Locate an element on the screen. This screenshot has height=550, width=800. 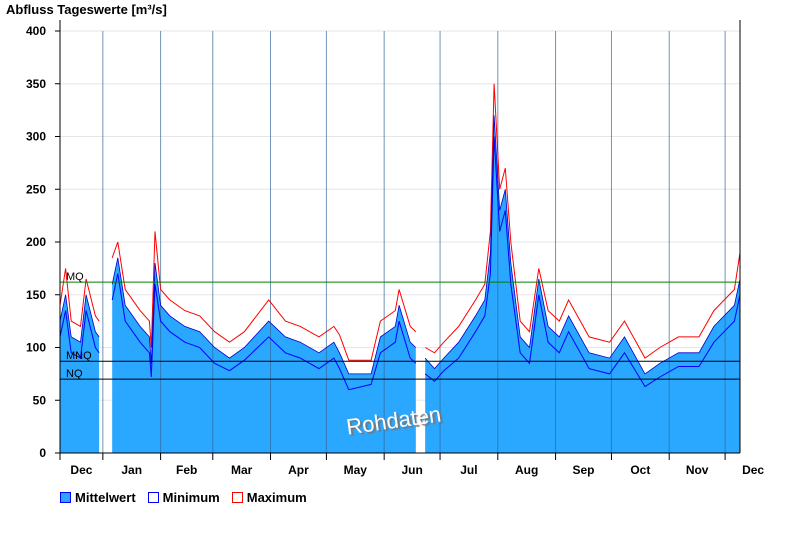
legend-mittelwert: Mittelwert is located at coordinates (98, 497).